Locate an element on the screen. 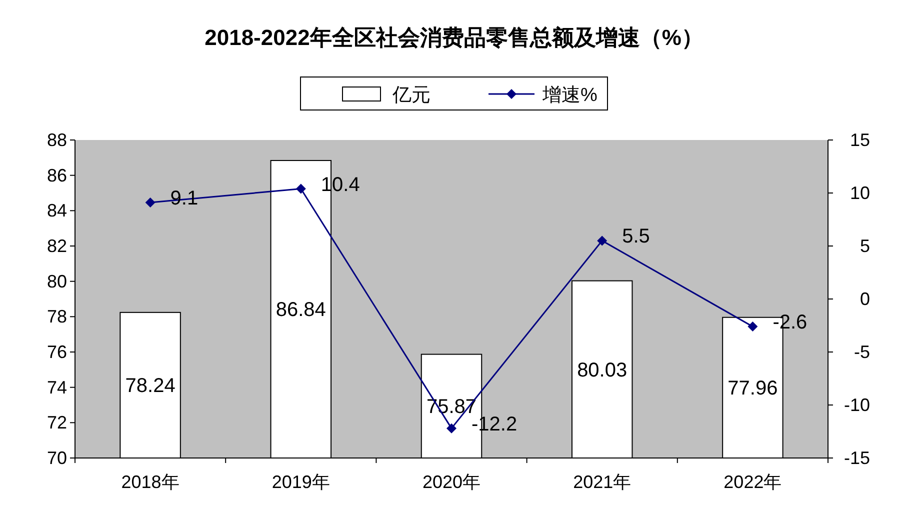  y2-tick-label: -10 is located at coordinates (857, 405).